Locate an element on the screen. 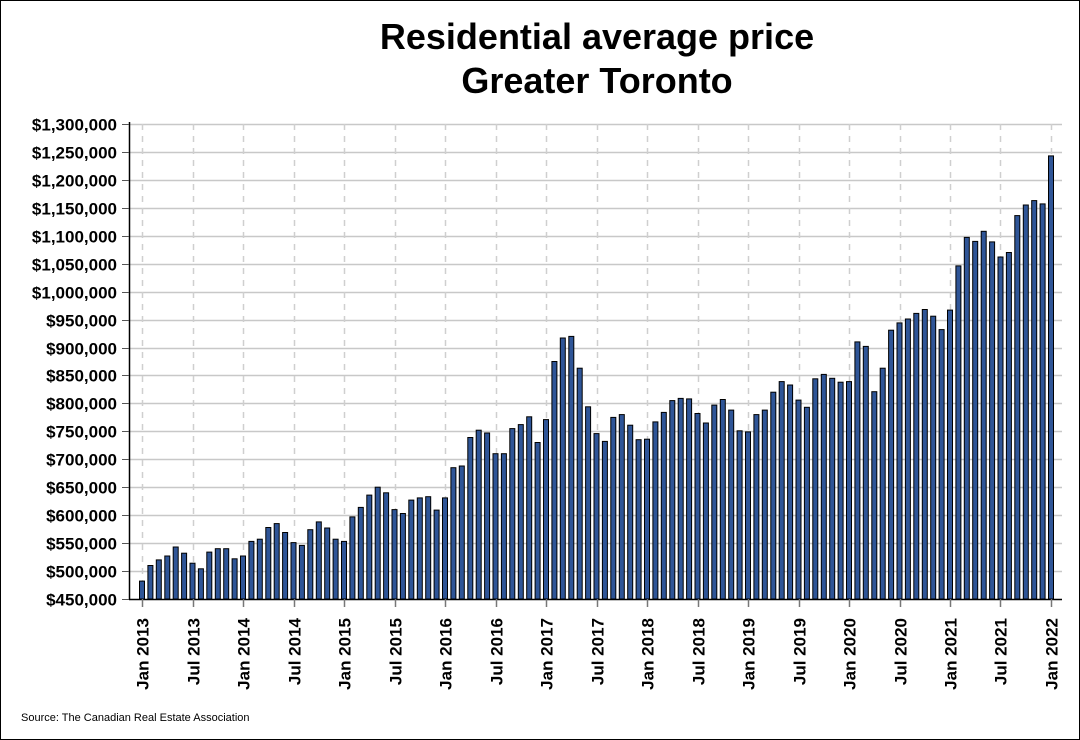  x-tick-label: Jul 2019 is located at coordinates (800, 651).